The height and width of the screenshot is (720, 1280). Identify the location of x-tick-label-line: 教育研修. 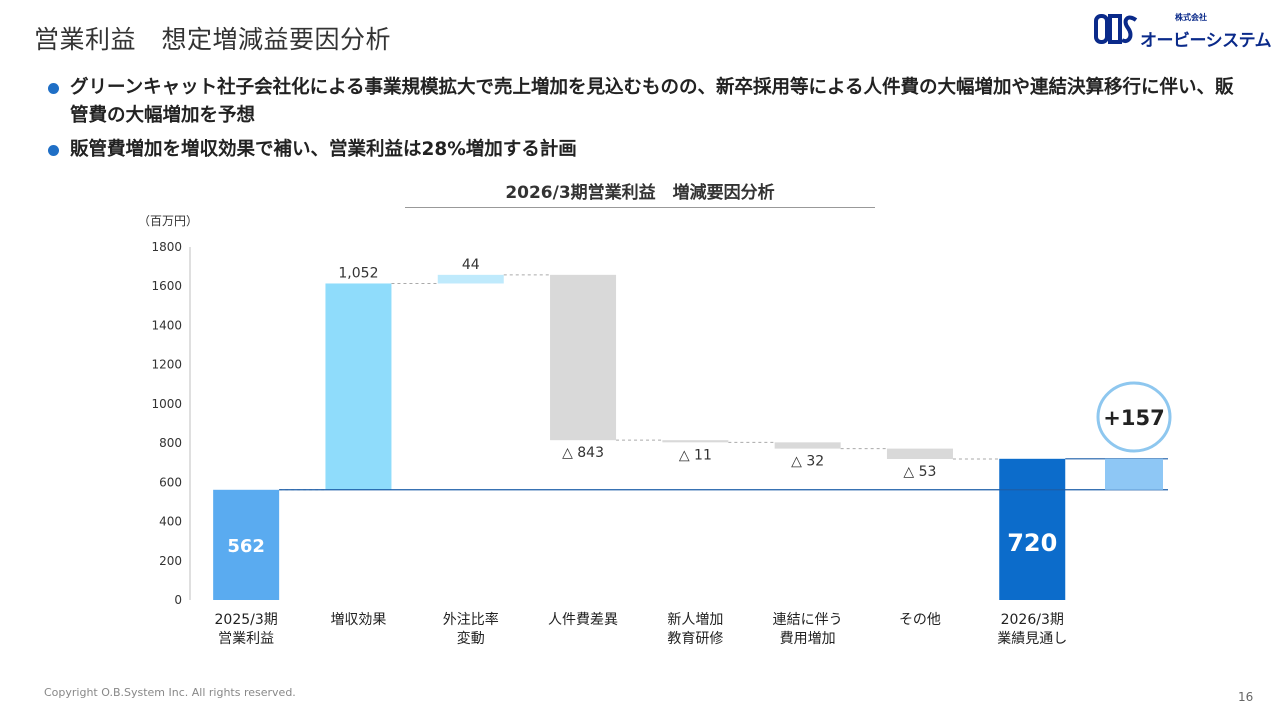
(695, 639).